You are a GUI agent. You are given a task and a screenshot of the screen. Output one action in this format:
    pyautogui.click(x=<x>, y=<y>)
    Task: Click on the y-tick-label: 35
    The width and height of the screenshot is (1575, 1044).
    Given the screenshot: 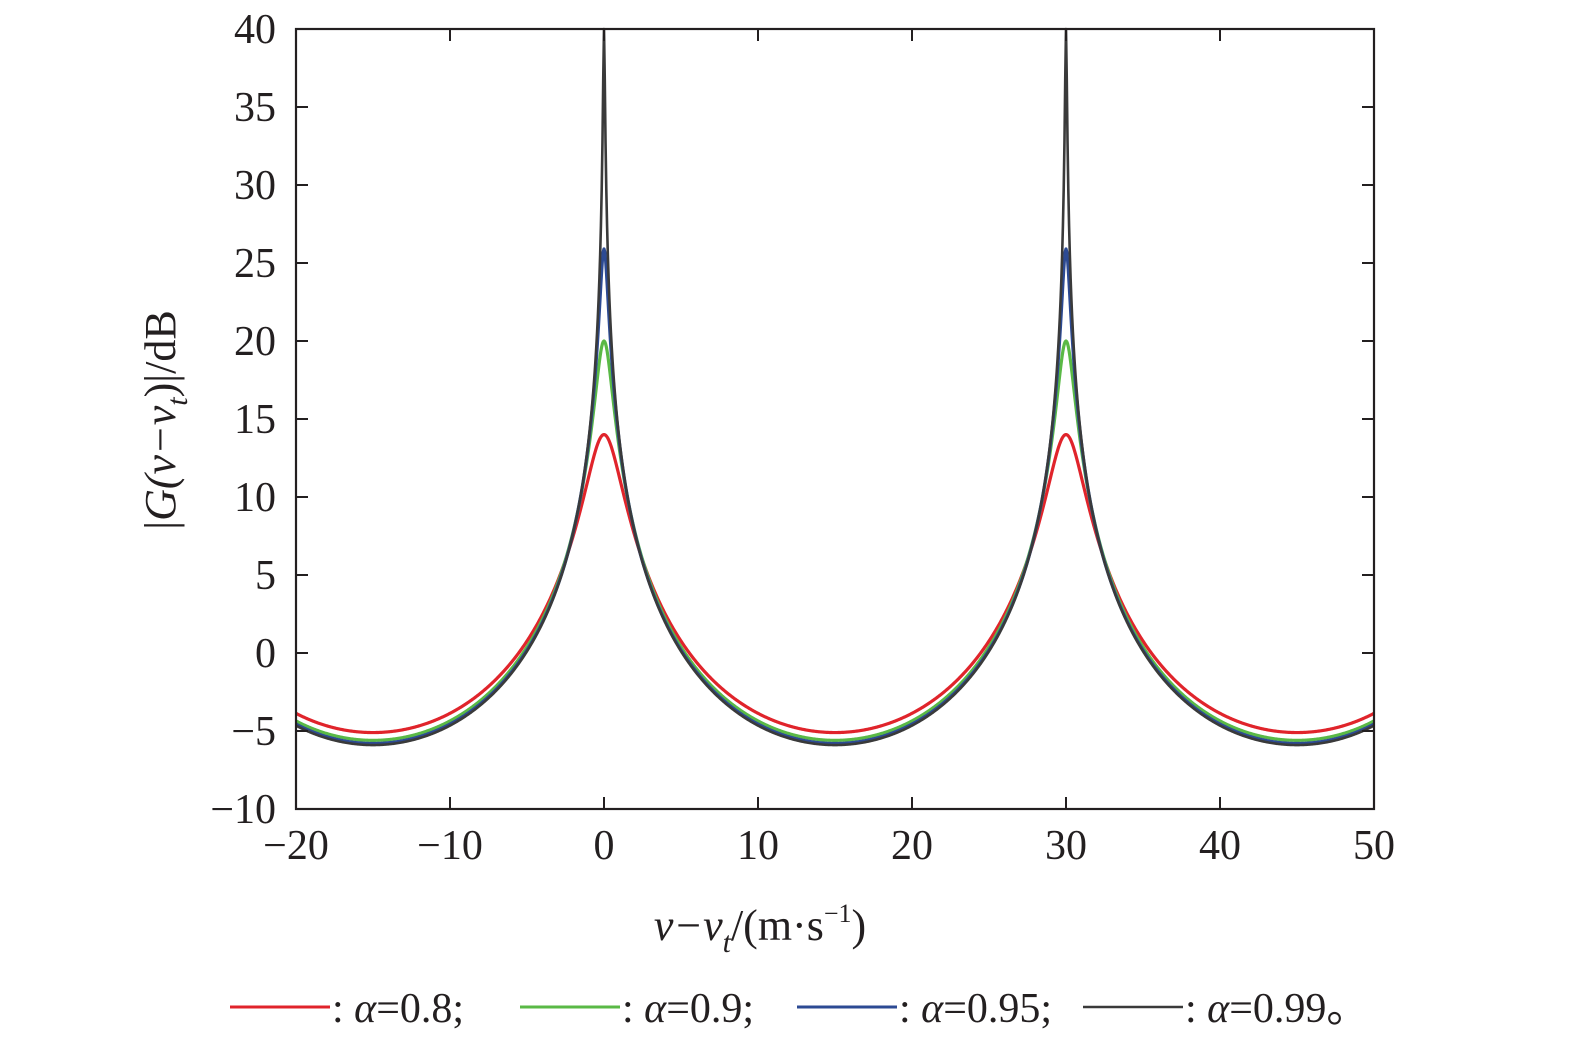 What is the action you would take?
    pyautogui.click(x=255, y=108)
    